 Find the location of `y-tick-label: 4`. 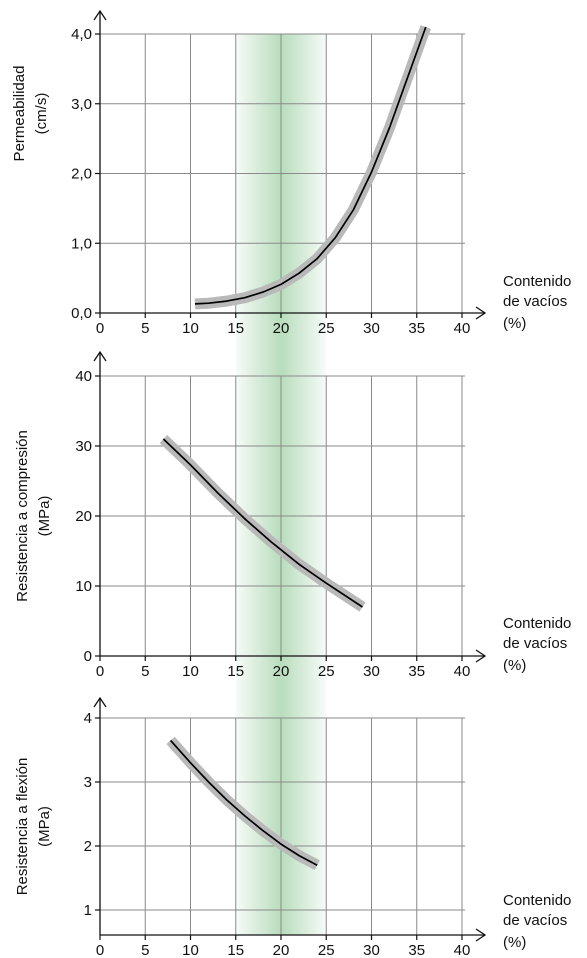

y-tick-label: 4 is located at coordinates (88, 718).